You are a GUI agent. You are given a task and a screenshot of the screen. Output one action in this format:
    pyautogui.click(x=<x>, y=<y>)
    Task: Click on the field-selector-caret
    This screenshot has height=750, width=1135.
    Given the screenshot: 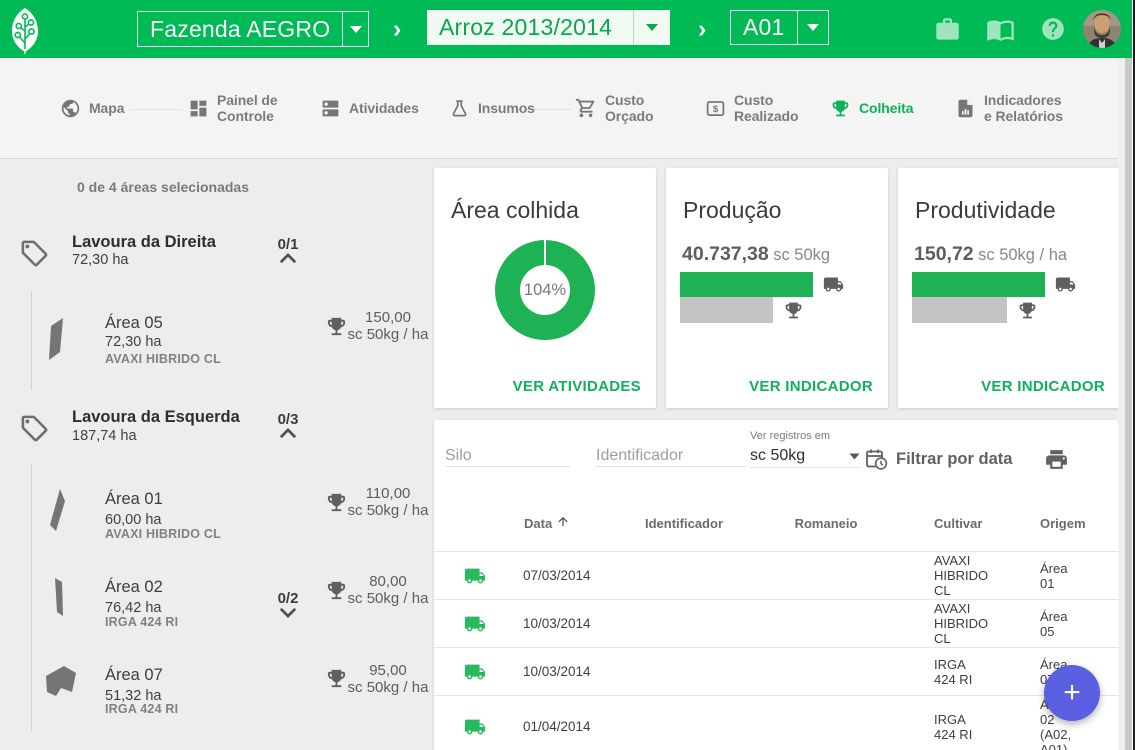 What is the action you would take?
    pyautogui.click(x=812, y=27)
    